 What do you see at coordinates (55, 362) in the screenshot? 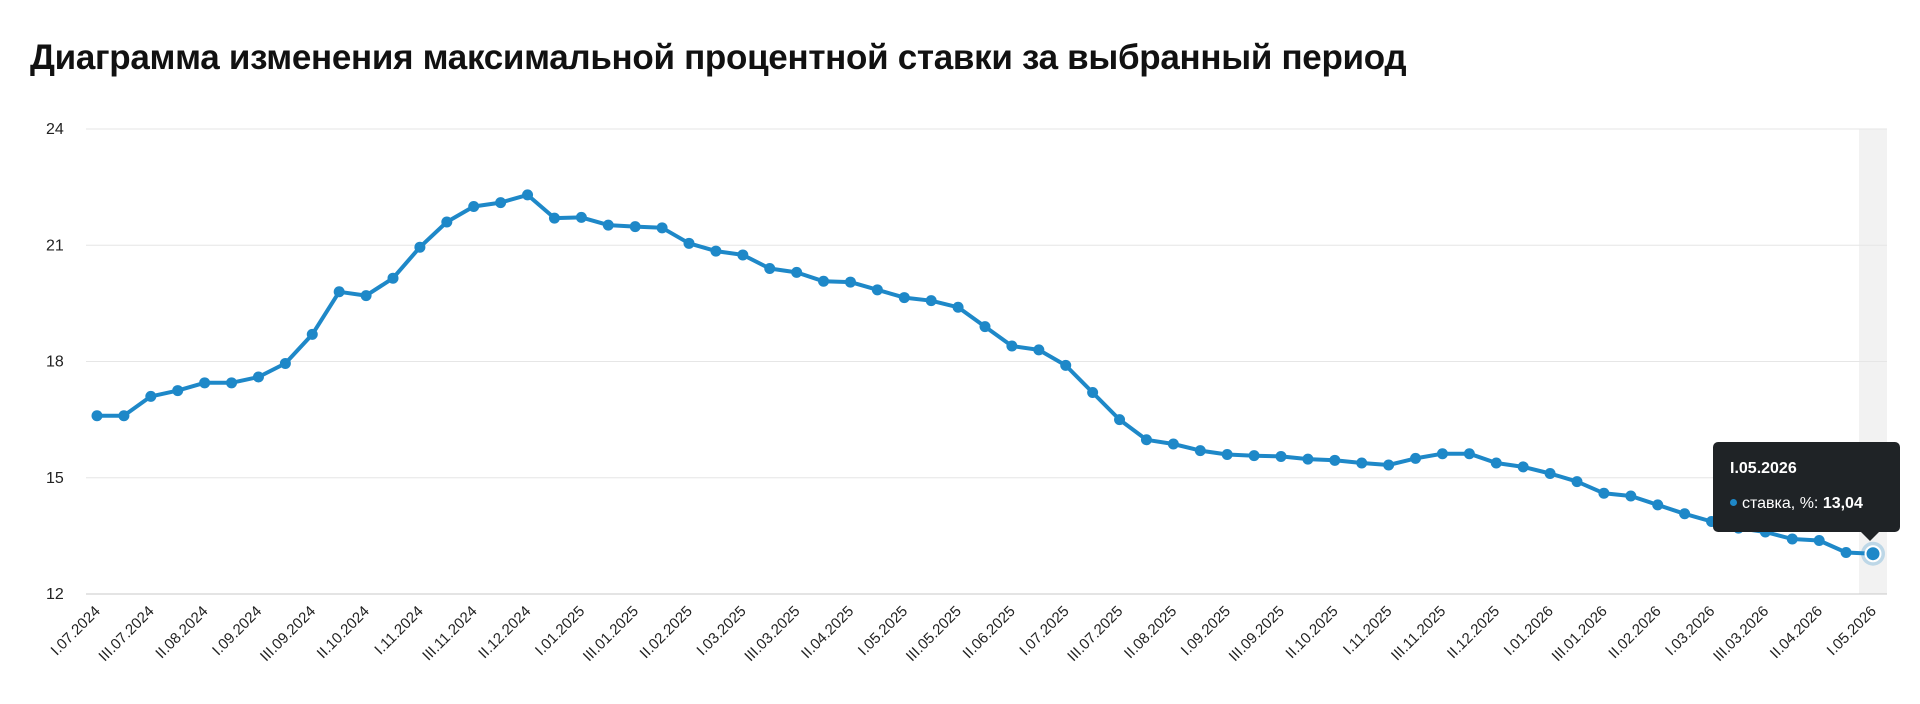
I see `y-axis: 12 15 18 21 24` at bounding box center [55, 362].